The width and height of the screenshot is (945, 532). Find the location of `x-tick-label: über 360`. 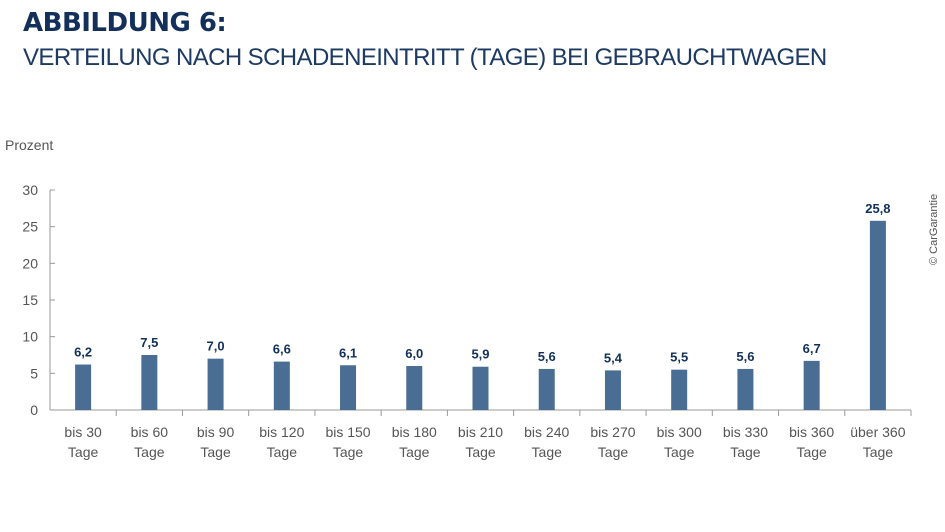

x-tick-label: über 360 is located at coordinates (877, 432).